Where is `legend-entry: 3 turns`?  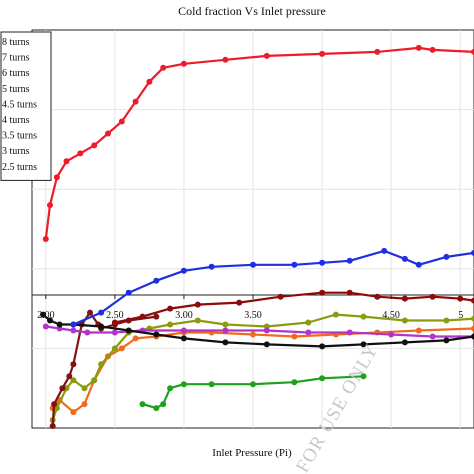
legend-entry: 3 turns is located at coordinates (16, 151).